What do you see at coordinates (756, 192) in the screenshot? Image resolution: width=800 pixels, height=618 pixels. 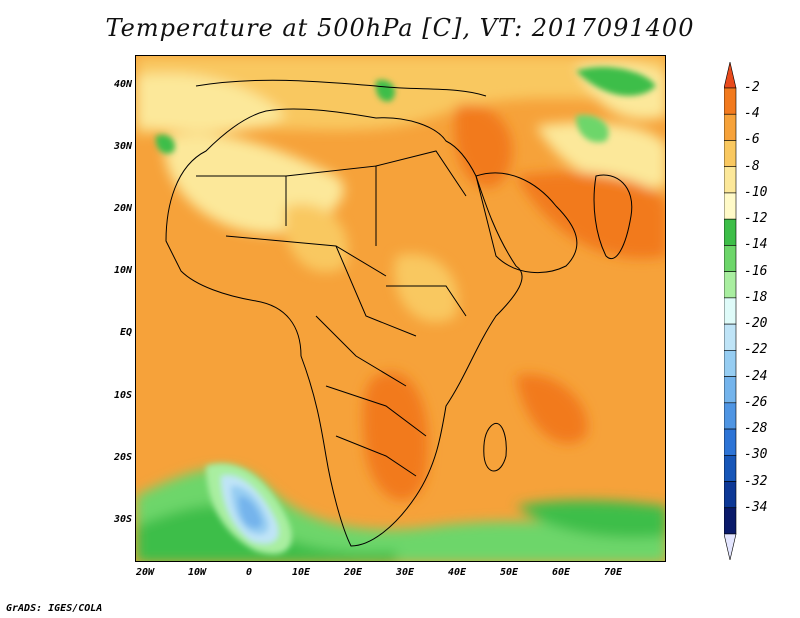 I see `colorbar-tick-label: -10` at bounding box center [756, 192].